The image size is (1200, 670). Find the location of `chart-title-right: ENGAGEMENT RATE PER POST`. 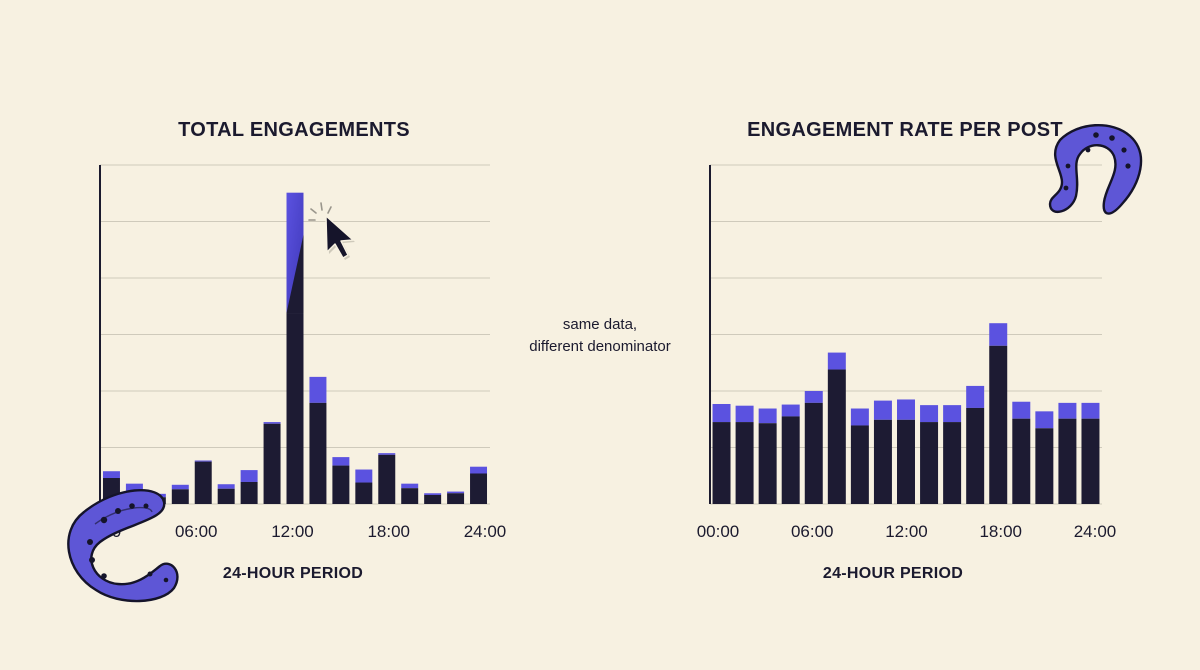

chart-title-right: ENGAGEMENT RATE PER POST is located at coordinates (905, 130).